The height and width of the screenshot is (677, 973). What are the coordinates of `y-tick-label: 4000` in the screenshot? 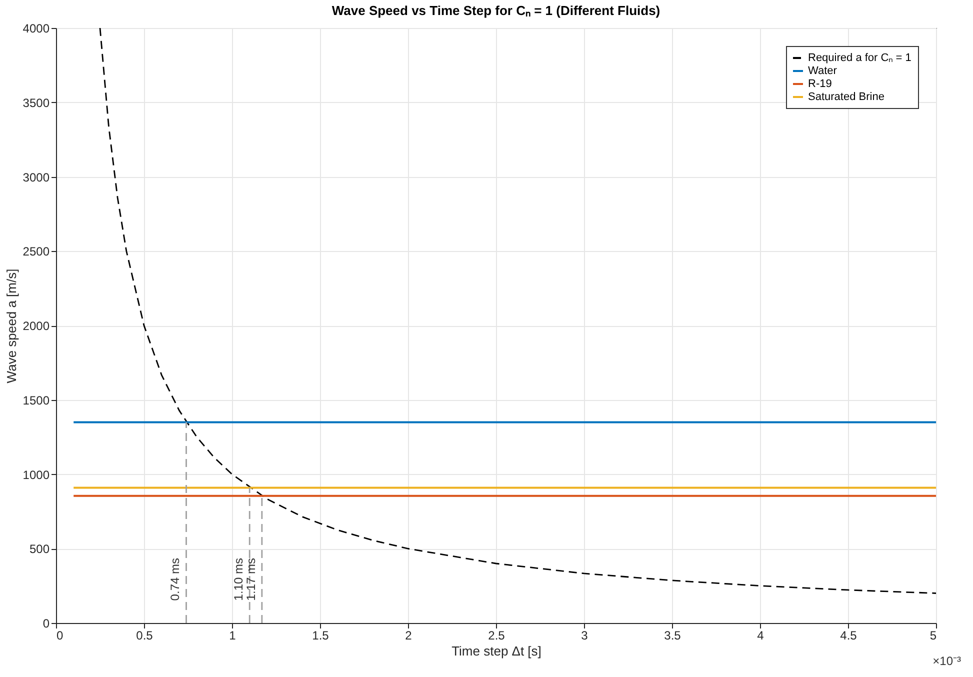 It's located at (36, 29).